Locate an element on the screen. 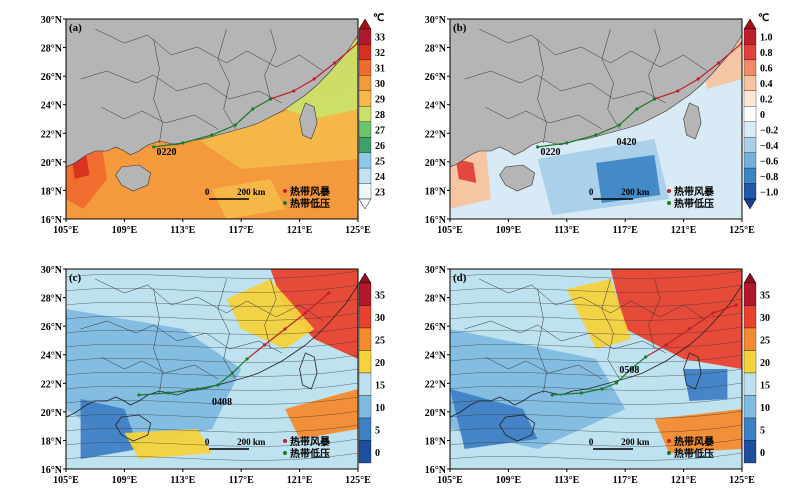 This screenshot has width=793, height=493. coastline is located at coordinates (212, 343).